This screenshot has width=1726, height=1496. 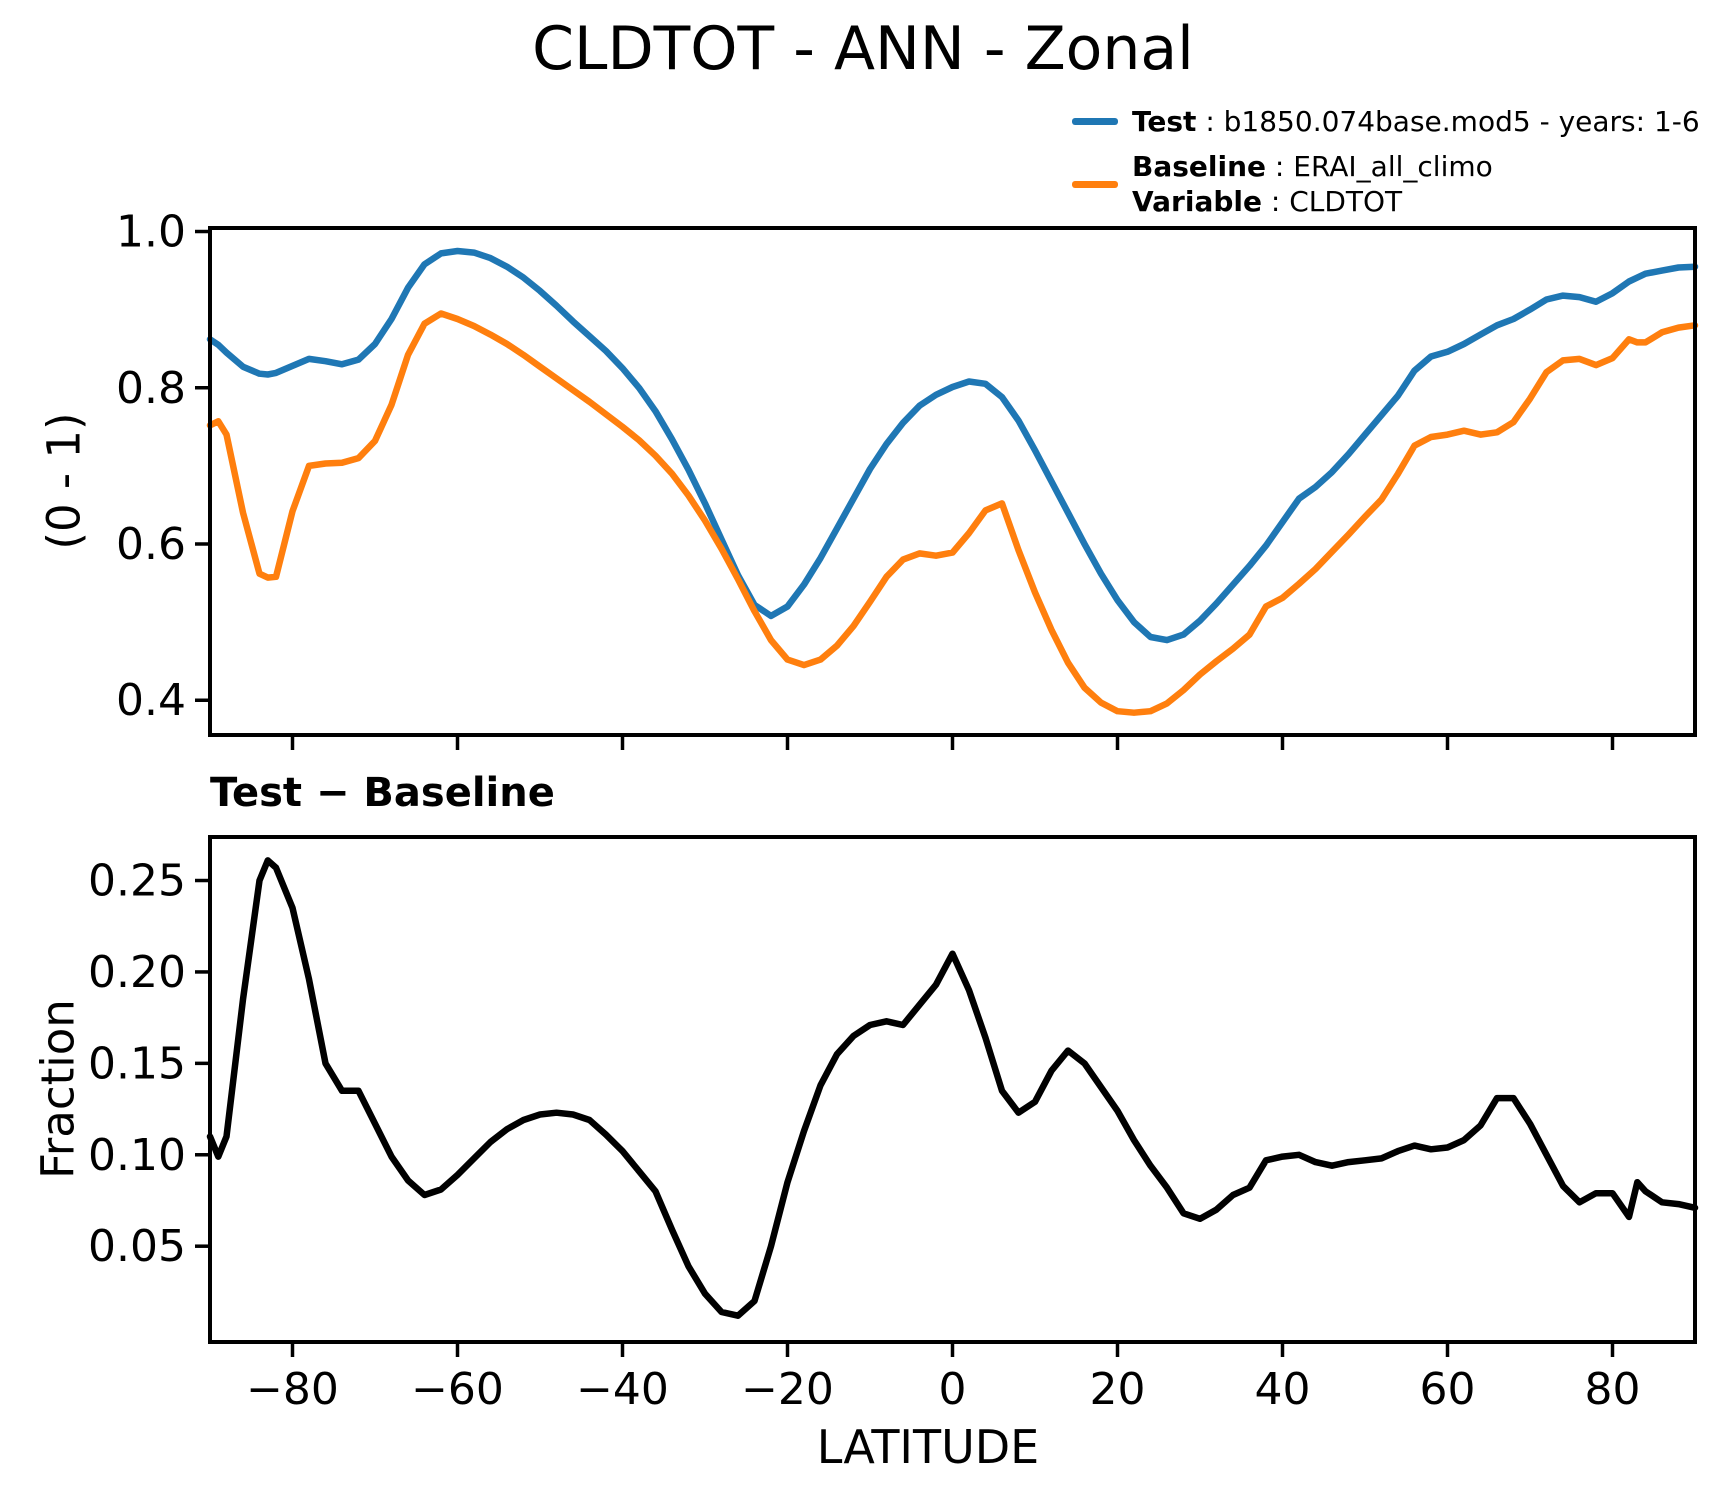 What do you see at coordinates (151, 388) in the screenshot?
I see `y-tick-label: 0.8` at bounding box center [151, 388].